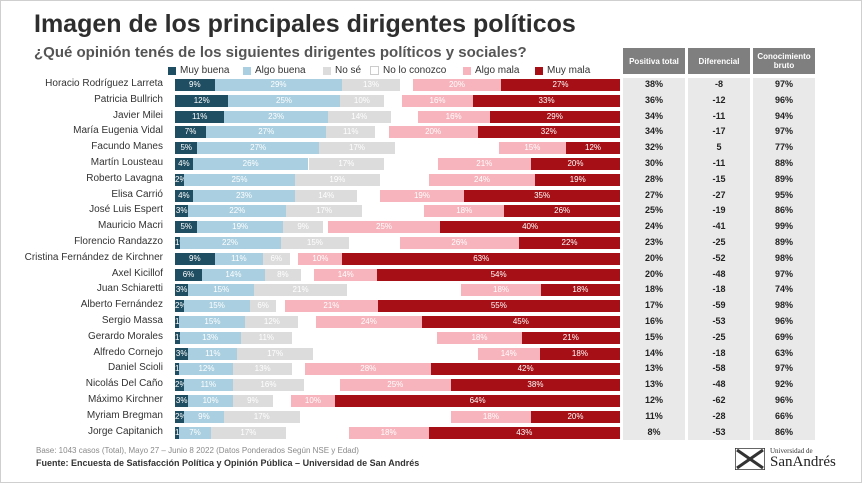  Describe the element at coordinates (524, 432) in the screenshot. I see `bar-segment: 43%` at that location.